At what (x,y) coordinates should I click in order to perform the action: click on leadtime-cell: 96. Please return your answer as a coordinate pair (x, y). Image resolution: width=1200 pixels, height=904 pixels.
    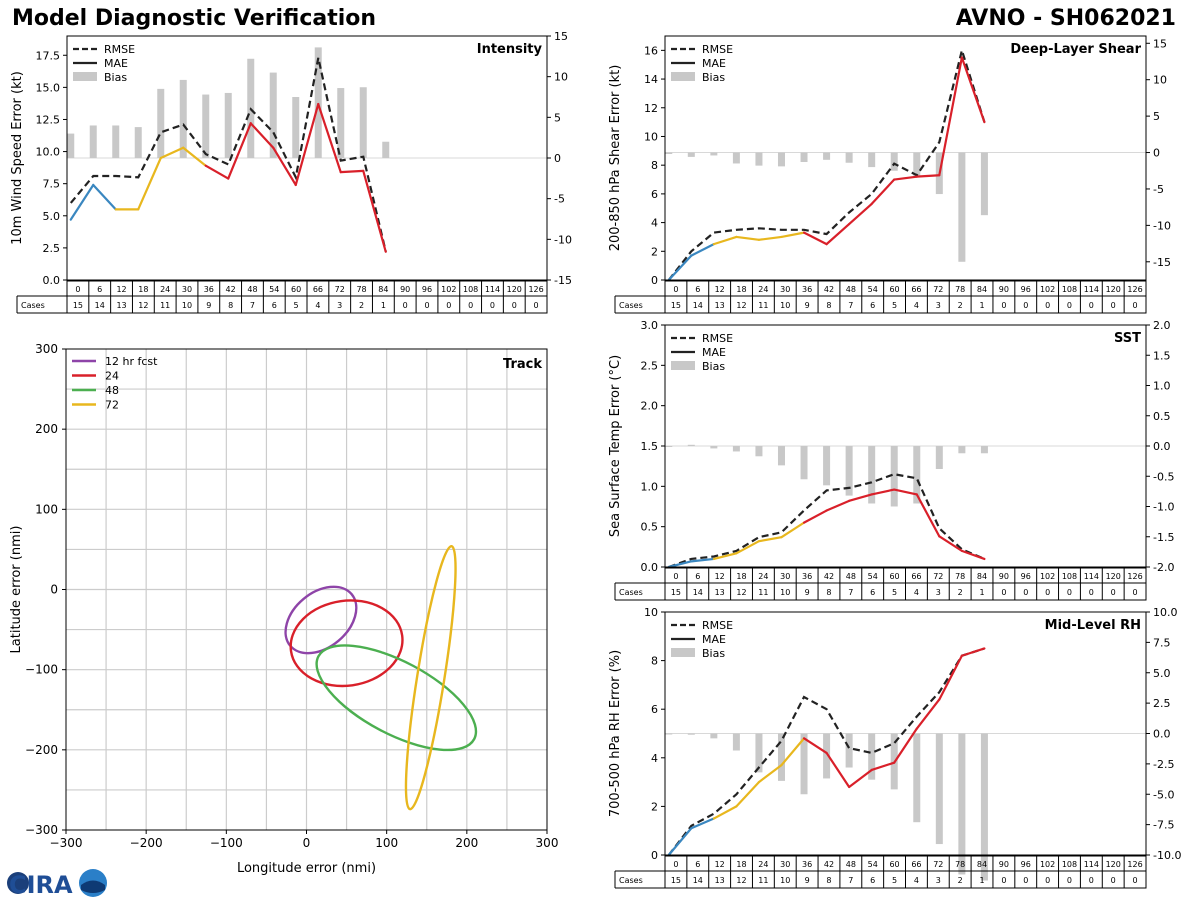
    Looking at the image, I should click on (1026, 289).